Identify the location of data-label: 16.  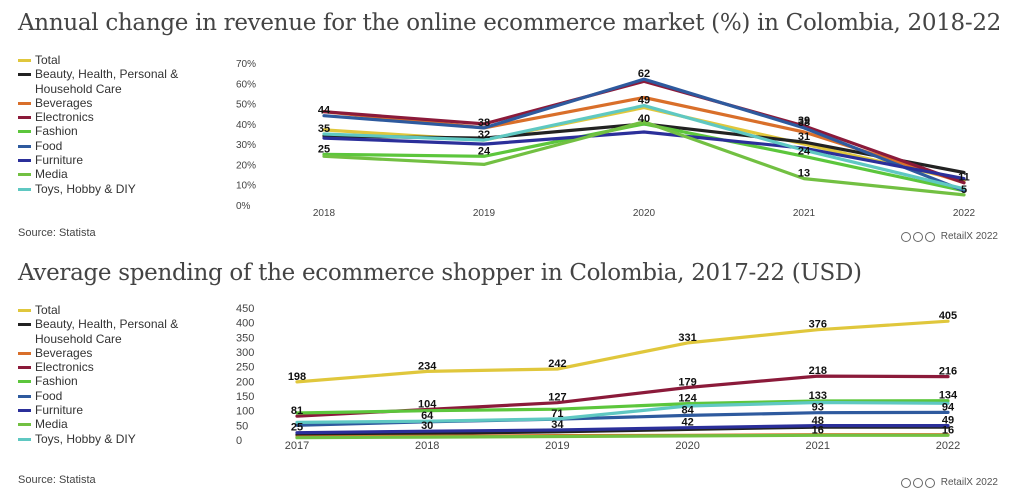
(818, 430).